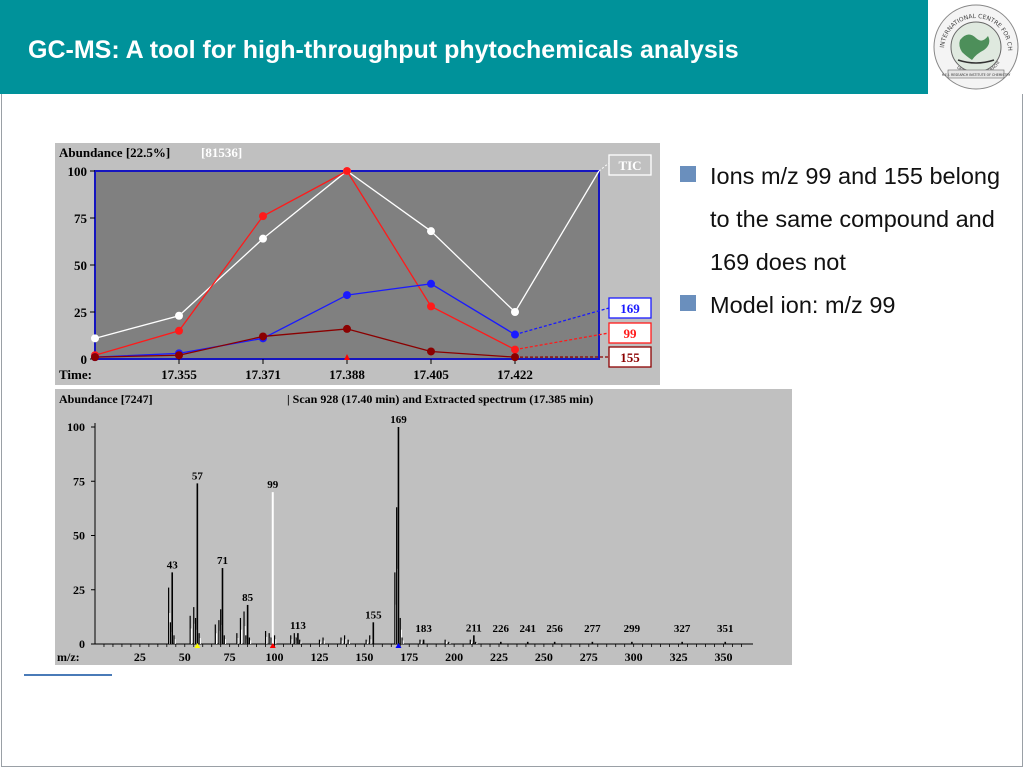 The height and width of the screenshot is (768, 1024). Describe the element at coordinates (474, 628) in the screenshot. I see `peak-label: 211` at that location.